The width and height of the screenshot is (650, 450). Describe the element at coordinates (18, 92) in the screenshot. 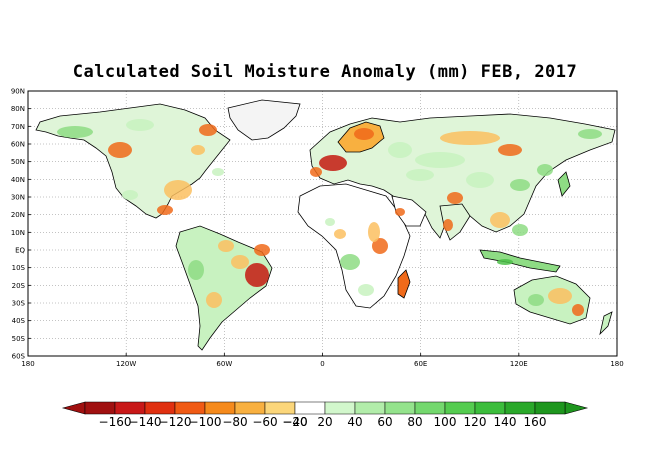

I see `lat-tick-label: 90N` at that location.